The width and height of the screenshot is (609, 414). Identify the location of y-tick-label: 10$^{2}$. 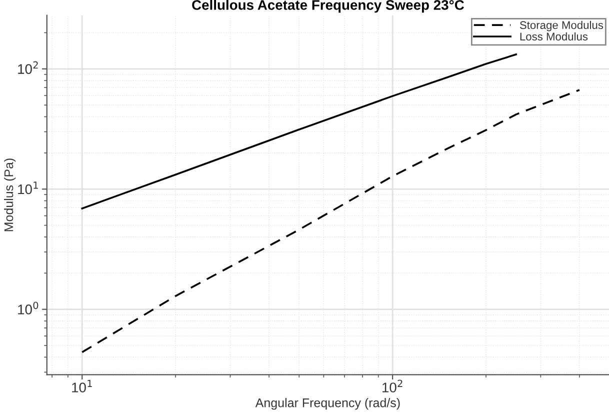
(28, 67).